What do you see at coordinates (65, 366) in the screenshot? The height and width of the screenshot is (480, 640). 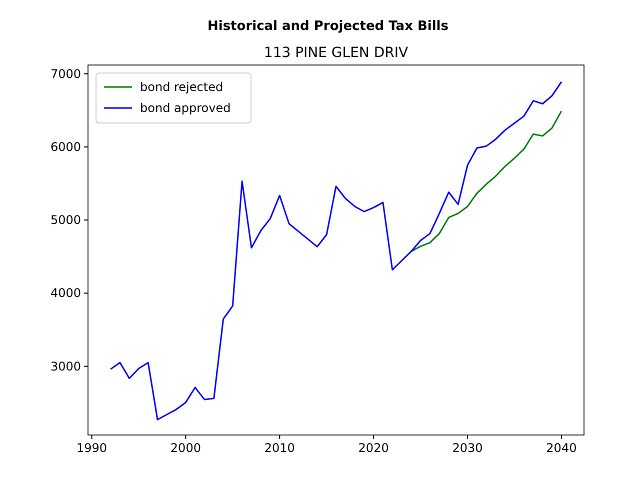 I see `y-tick-label: 3000` at bounding box center [65, 366].